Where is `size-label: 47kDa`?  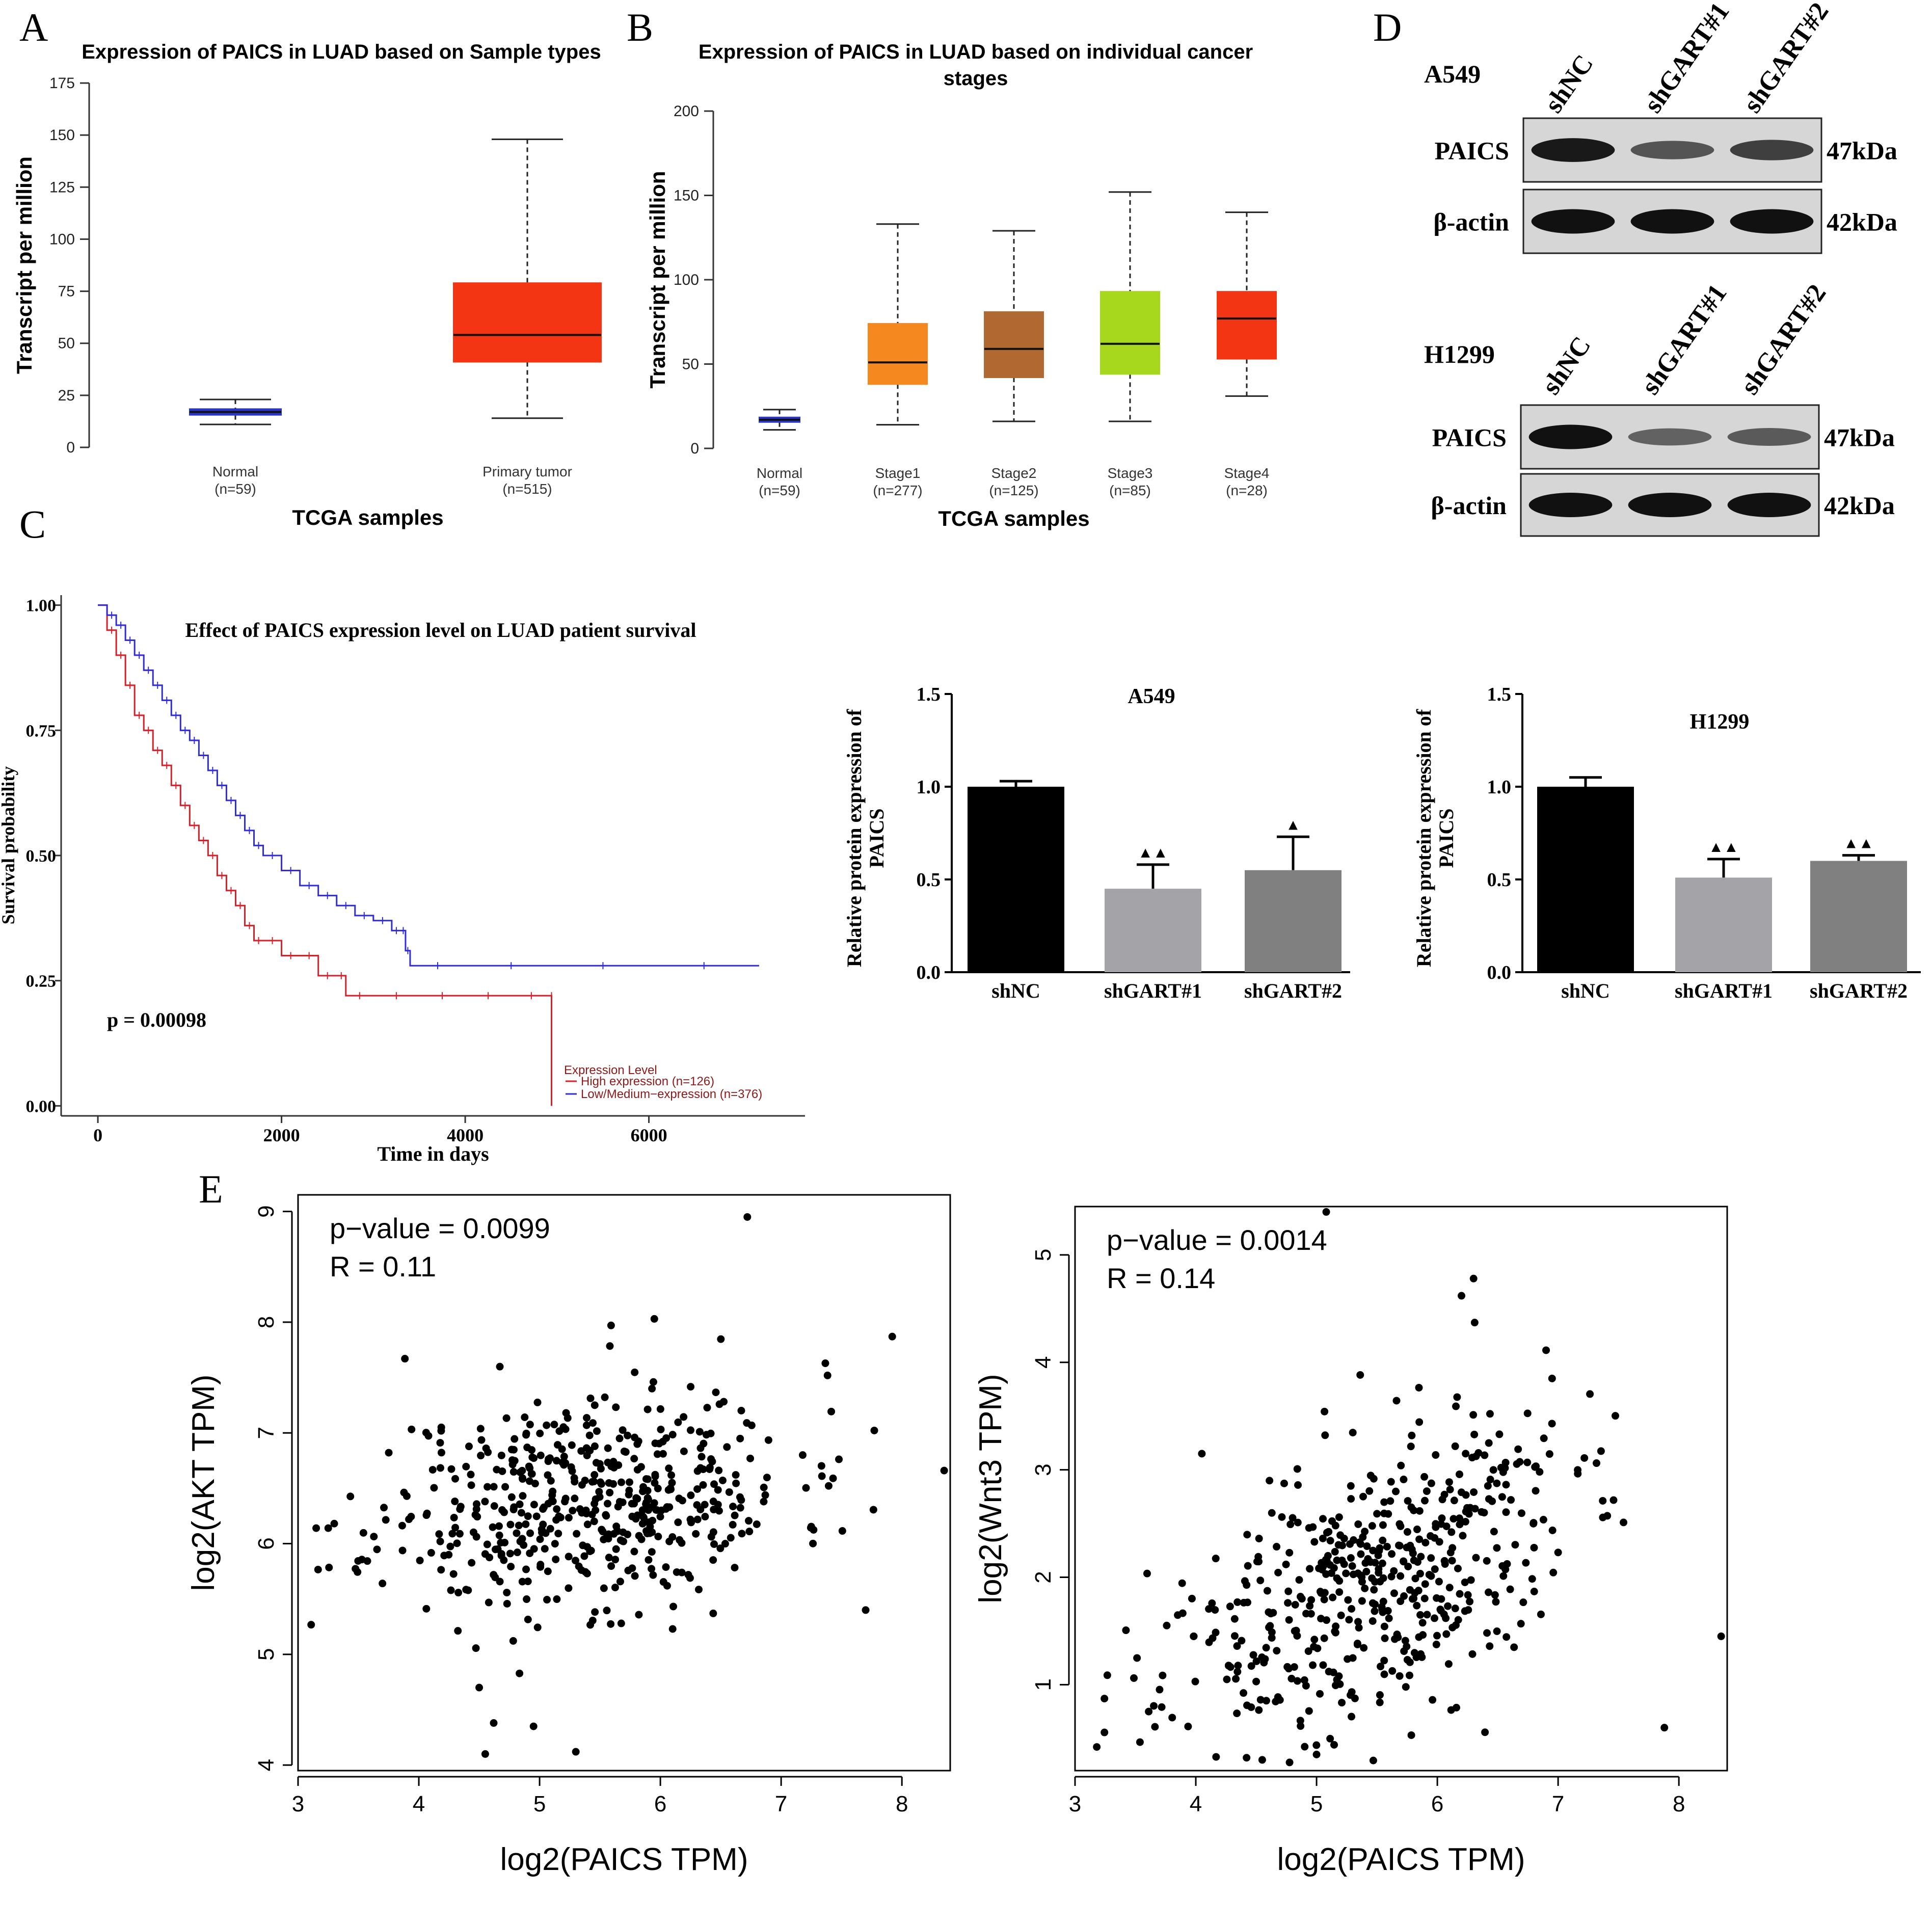 size-label: 47kDa is located at coordinates (1862, 151).